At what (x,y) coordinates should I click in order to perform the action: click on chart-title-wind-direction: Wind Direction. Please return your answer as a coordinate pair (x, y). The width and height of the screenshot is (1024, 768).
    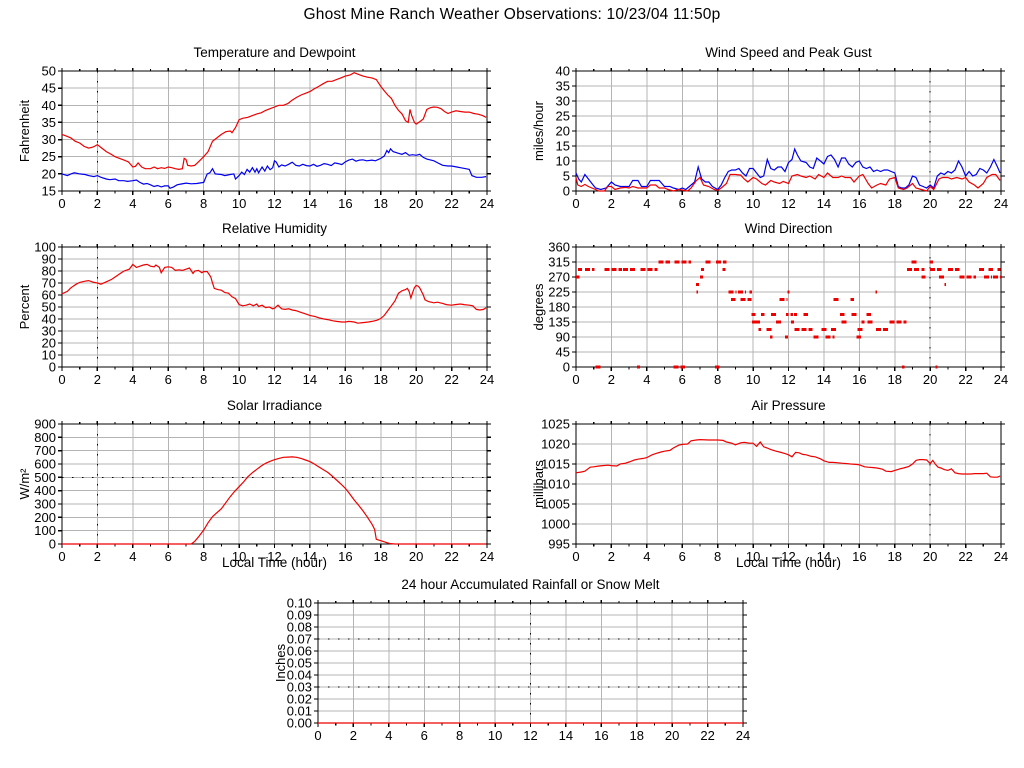
    Looking at the image, I should click on (788, 228).